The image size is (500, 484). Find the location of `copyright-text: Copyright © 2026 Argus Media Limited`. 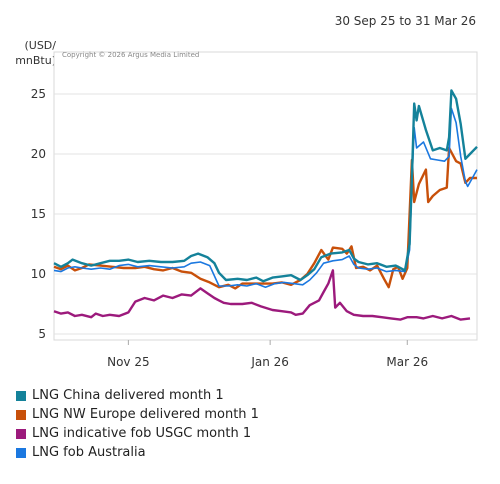

copyright-text: Copyright © 2026 Argus Media Limited is located at coordinates (130, 55).